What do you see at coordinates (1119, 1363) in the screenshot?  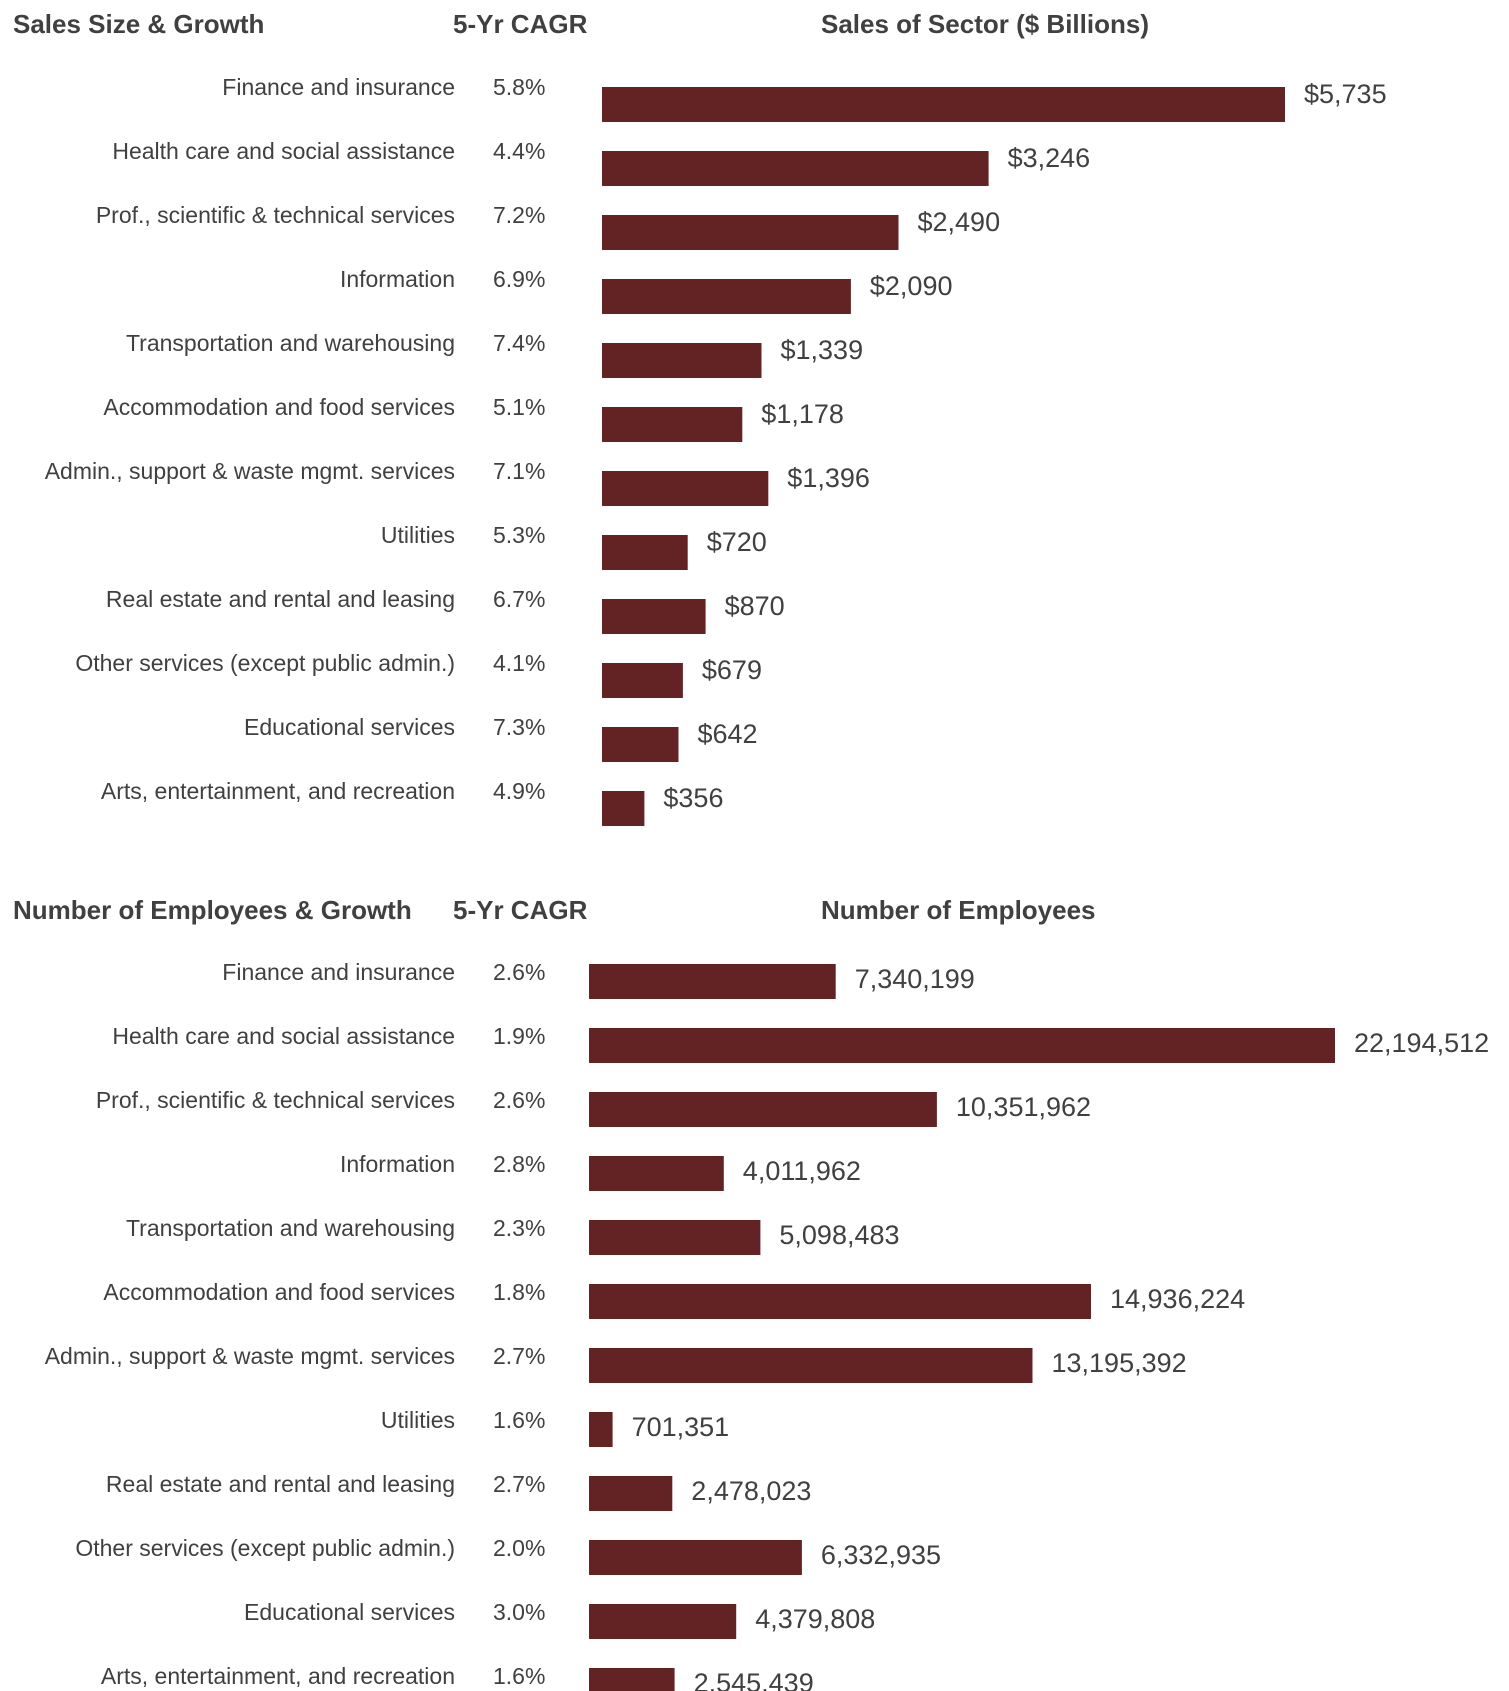 I see `employees-value-label: 13,195,392` at bounding box center [1119, 1363].